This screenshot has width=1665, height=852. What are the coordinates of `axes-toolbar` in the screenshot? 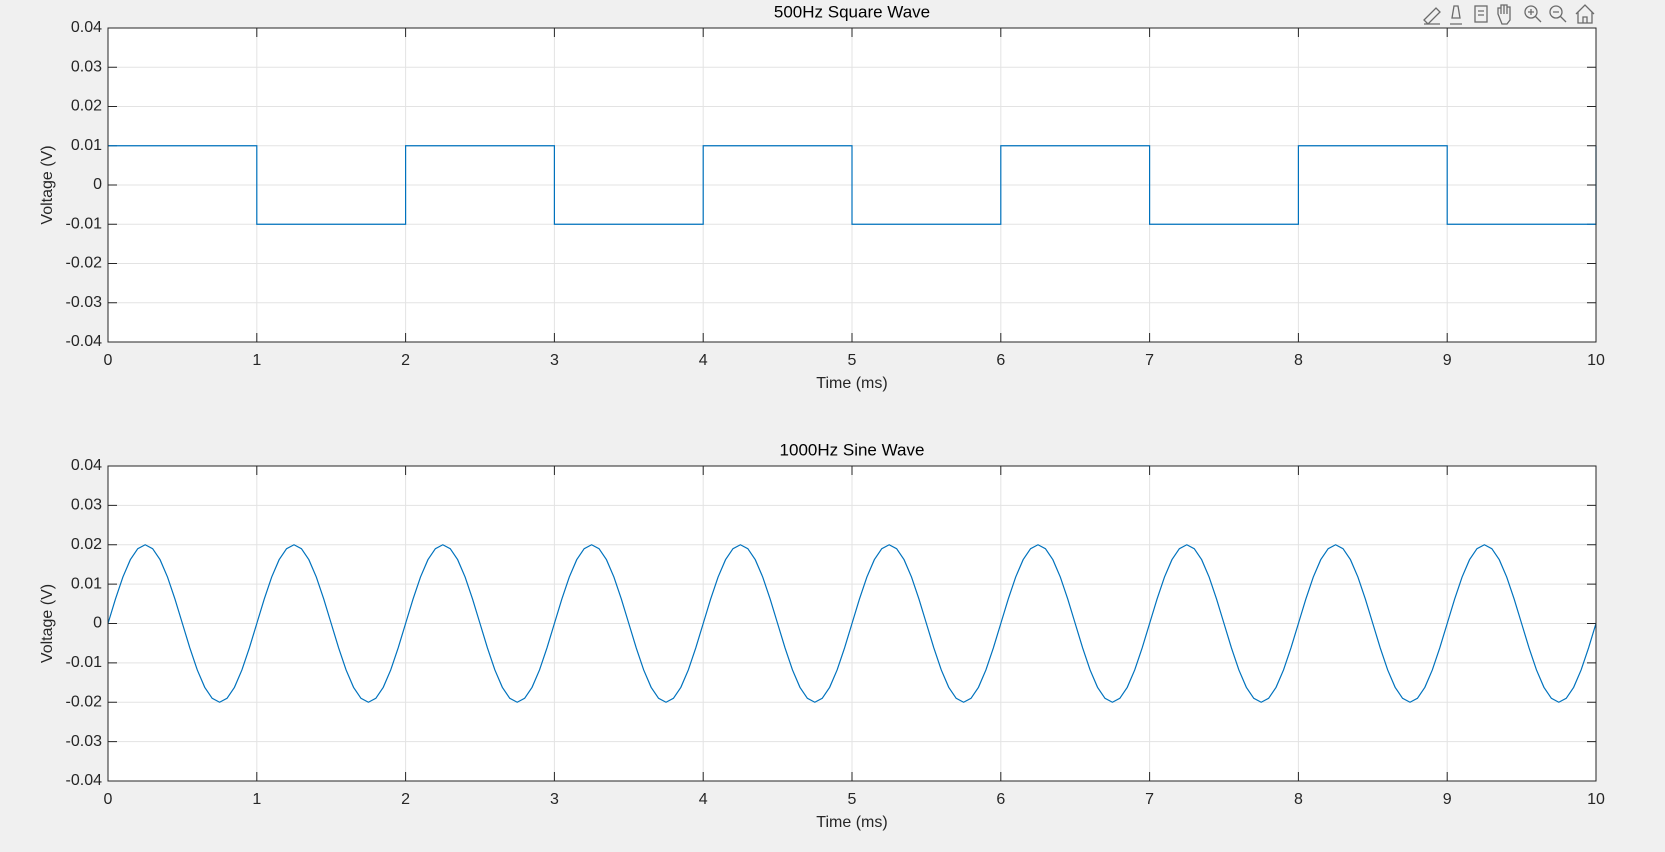 It's located at (1509, 14).